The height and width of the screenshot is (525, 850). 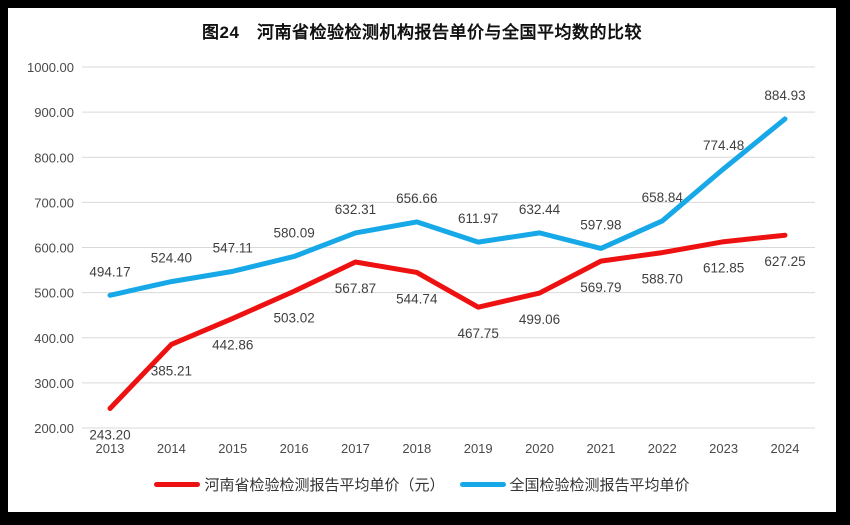 I want to click on data-label: 547.11, so click(x=233, y=247).